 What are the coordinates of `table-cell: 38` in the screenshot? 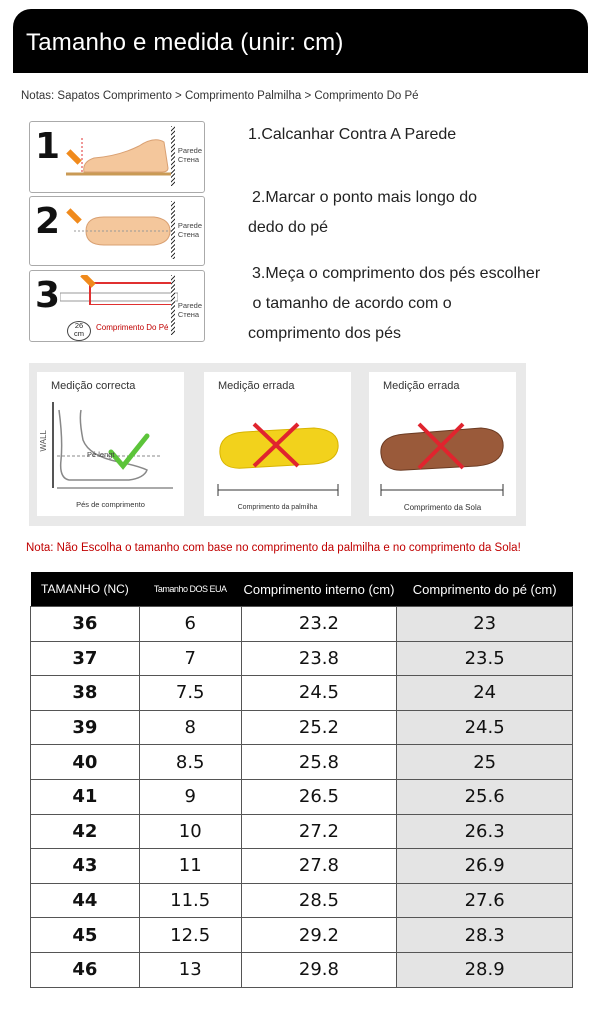 It's located at (85, 693).